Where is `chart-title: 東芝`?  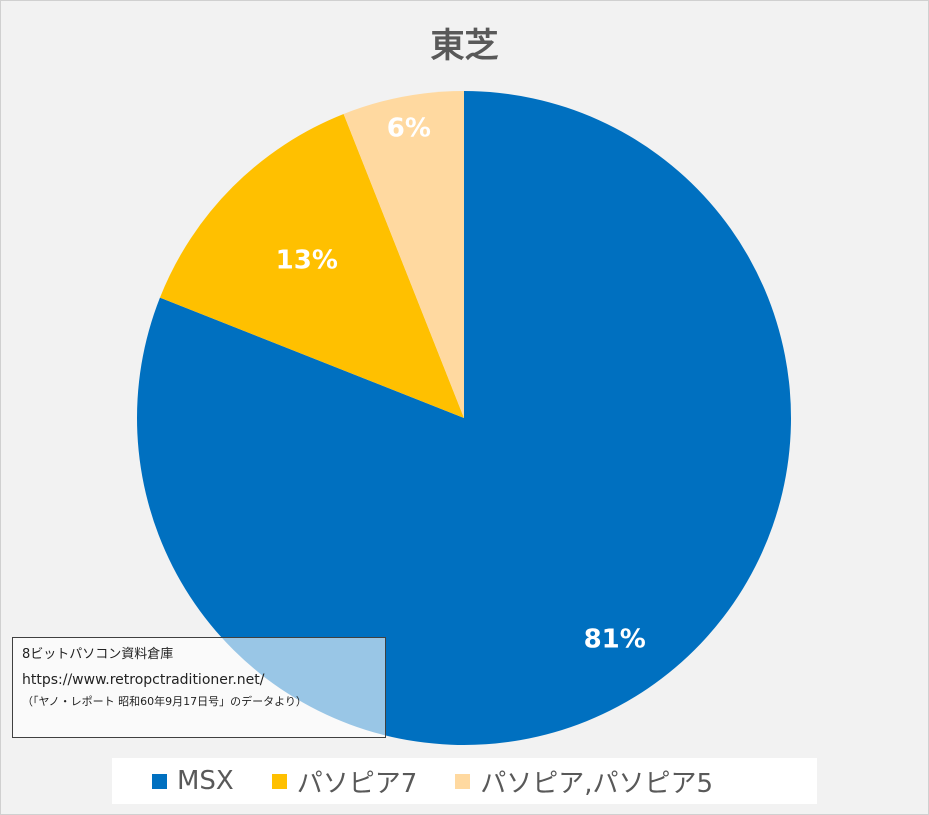
chart-title: 東芝 is located at coordinates (464, 46).